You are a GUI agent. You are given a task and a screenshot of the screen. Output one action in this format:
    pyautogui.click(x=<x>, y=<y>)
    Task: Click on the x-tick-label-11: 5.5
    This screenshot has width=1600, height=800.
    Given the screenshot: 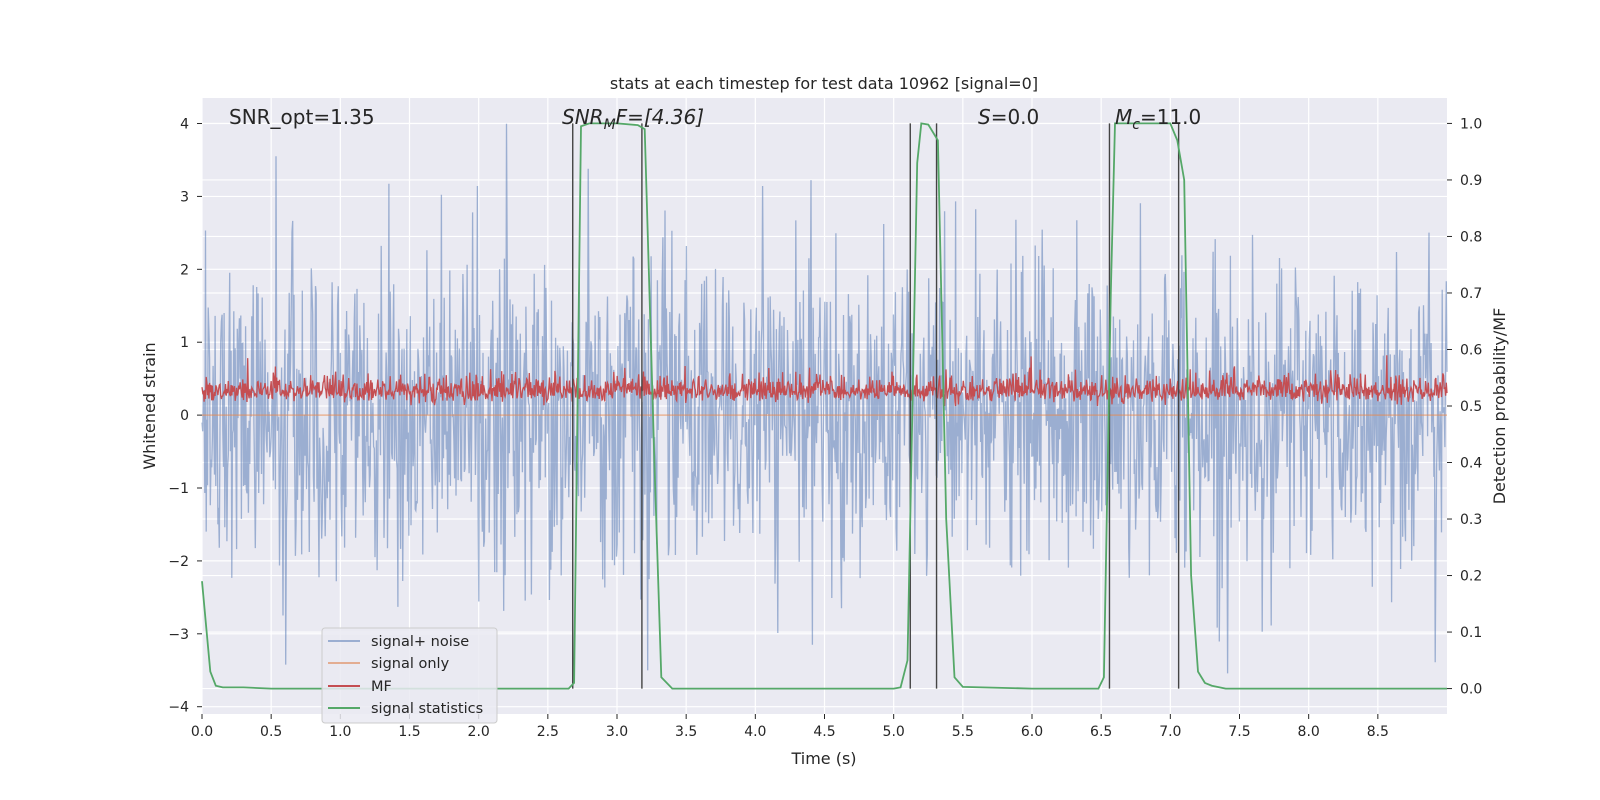 What is the action you would take?
    pyautogui.click(x=963, y=732)
    